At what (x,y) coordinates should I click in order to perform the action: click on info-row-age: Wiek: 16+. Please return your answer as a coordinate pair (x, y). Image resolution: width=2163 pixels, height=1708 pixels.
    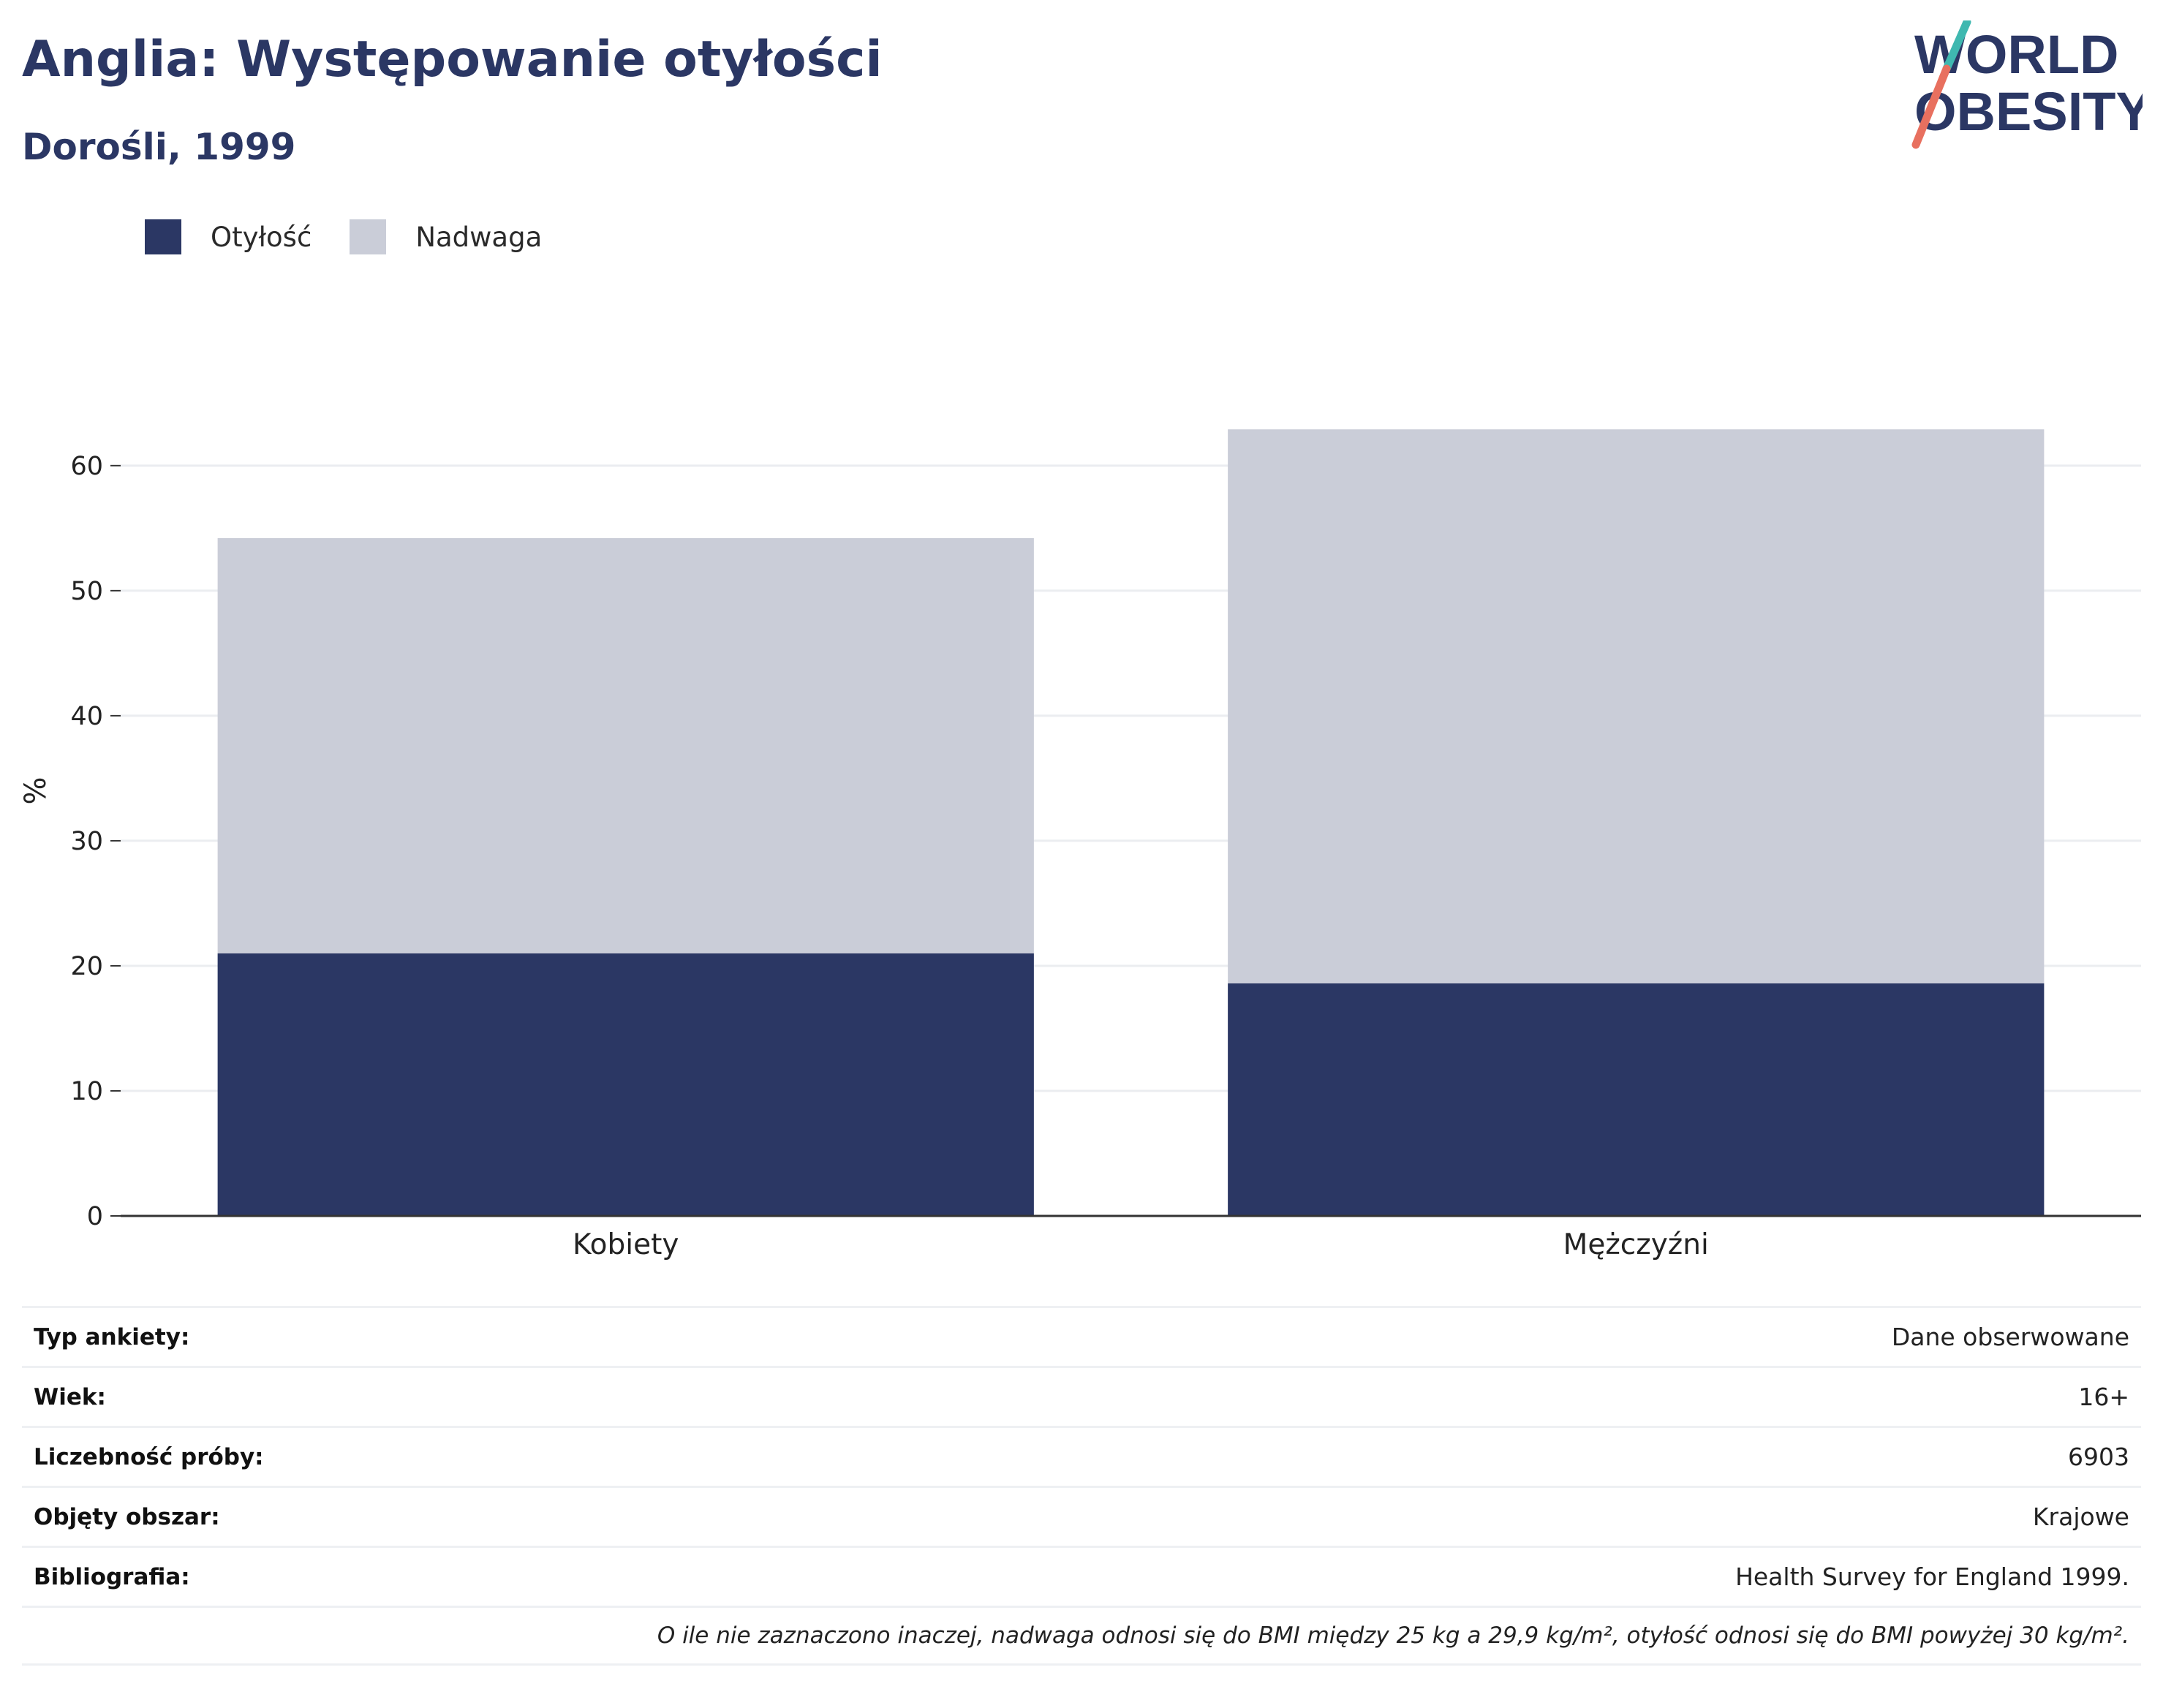
    Looking at the image, I should click on (1081, 1396).